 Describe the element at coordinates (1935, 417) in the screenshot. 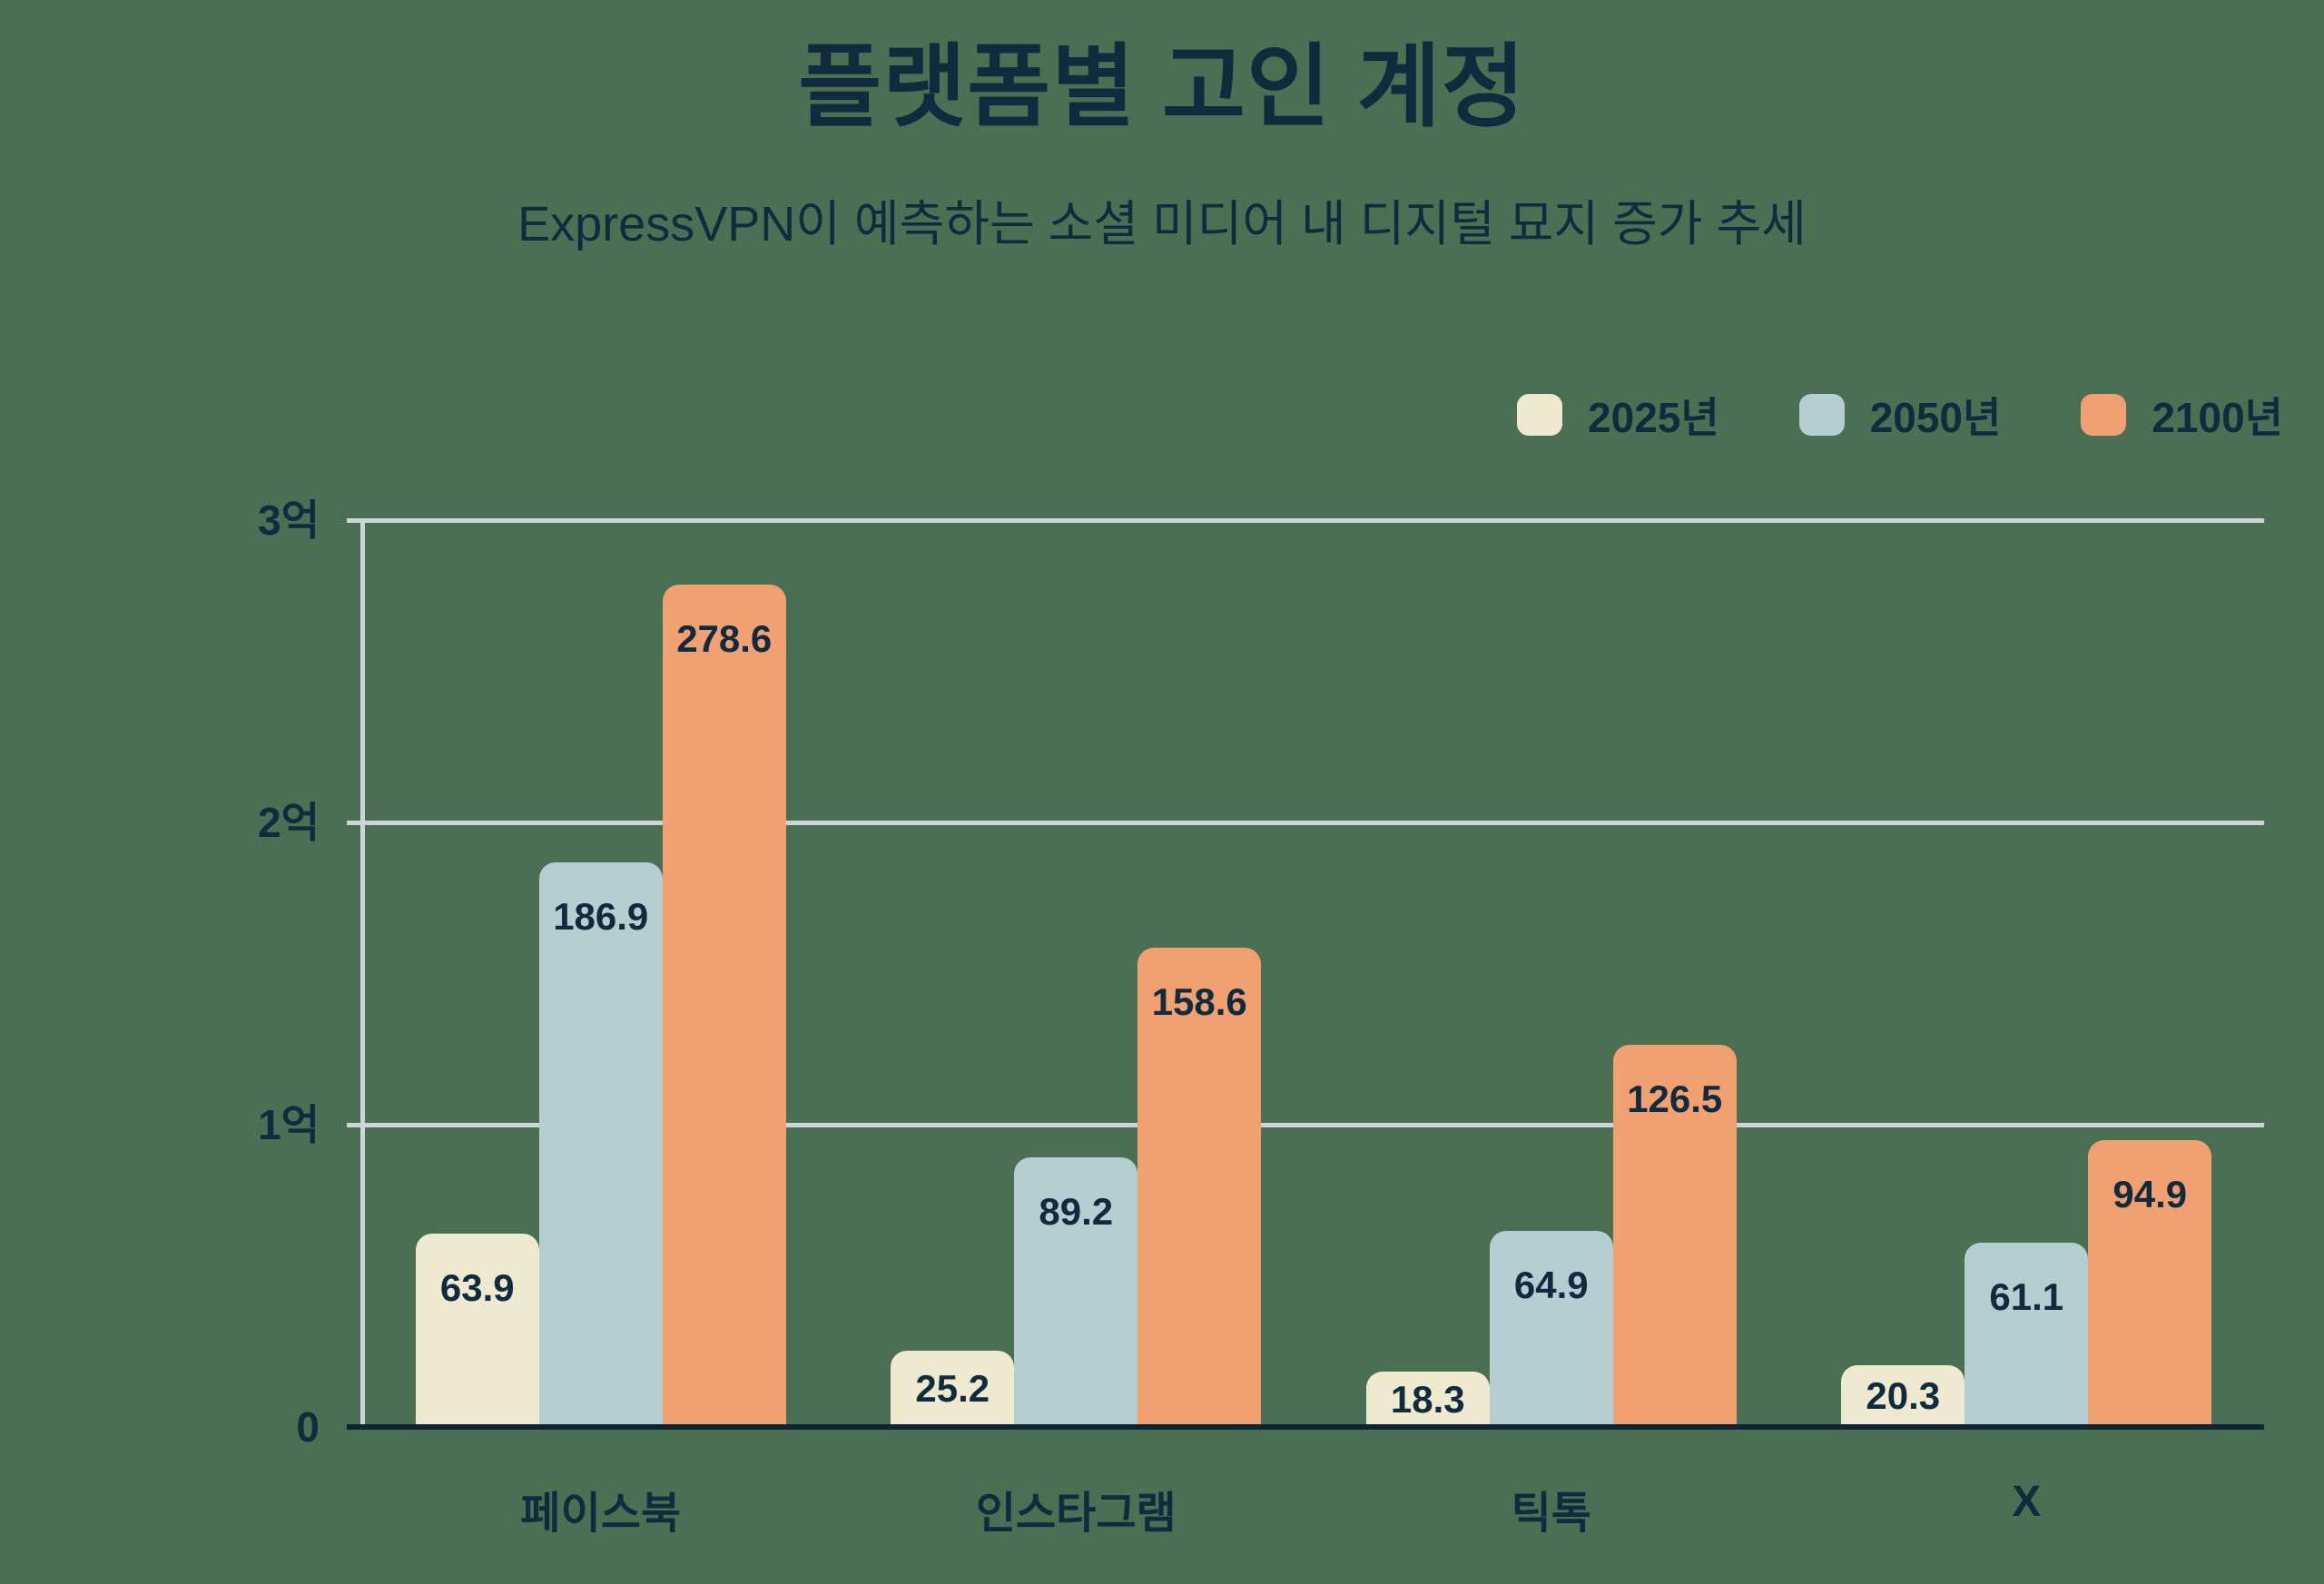

I see `legend-label: 2050년` at that location.